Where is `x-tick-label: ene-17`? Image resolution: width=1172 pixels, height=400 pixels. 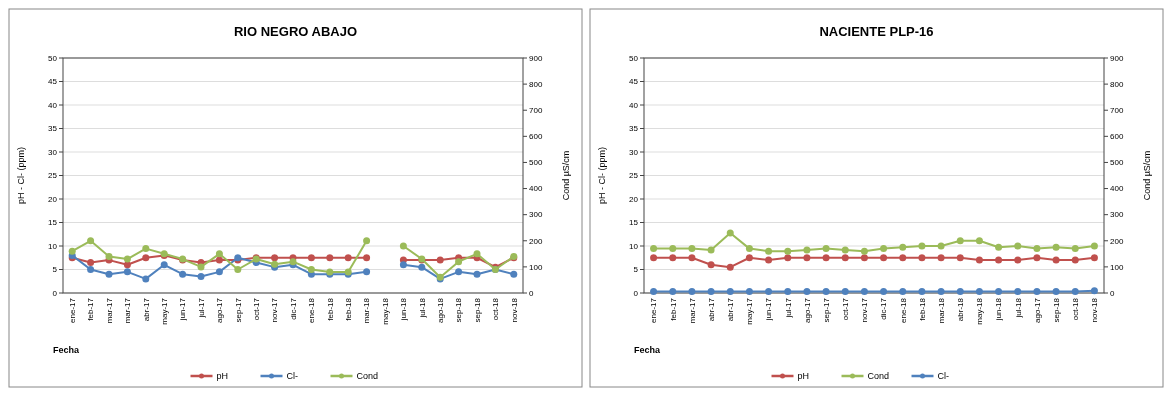 x-tick-label: ene-17 is located at coordinates (72, 310).